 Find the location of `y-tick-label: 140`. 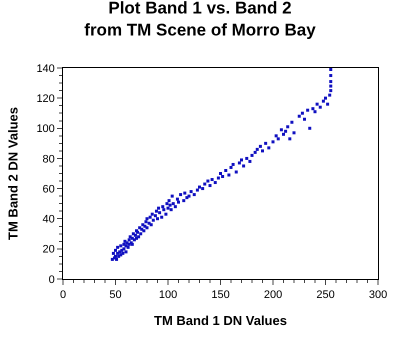

y-tick-label: 140 is located at coordinates (45, 68).